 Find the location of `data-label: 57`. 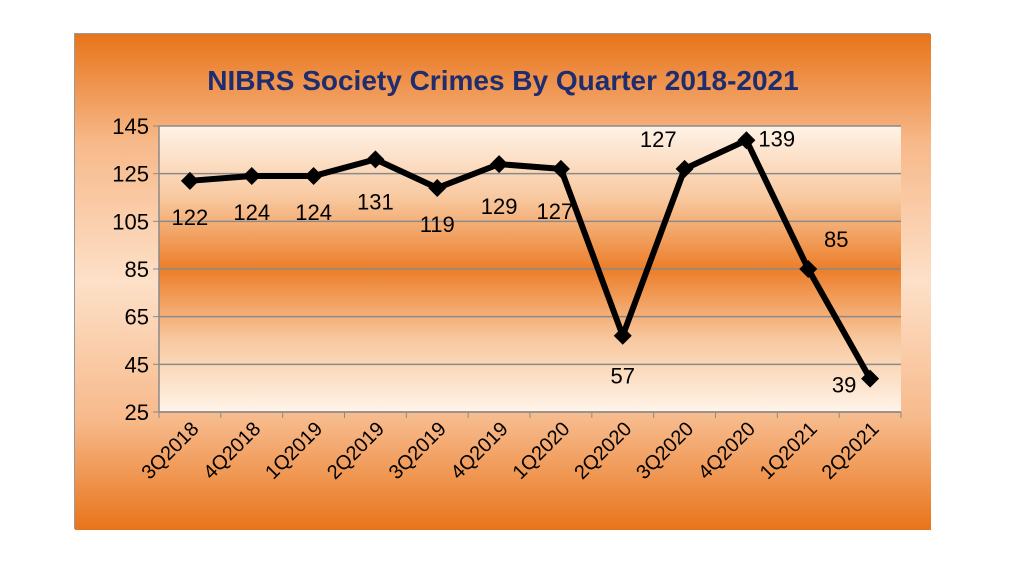

data-label: 57 is located at coordinates (623, 376).